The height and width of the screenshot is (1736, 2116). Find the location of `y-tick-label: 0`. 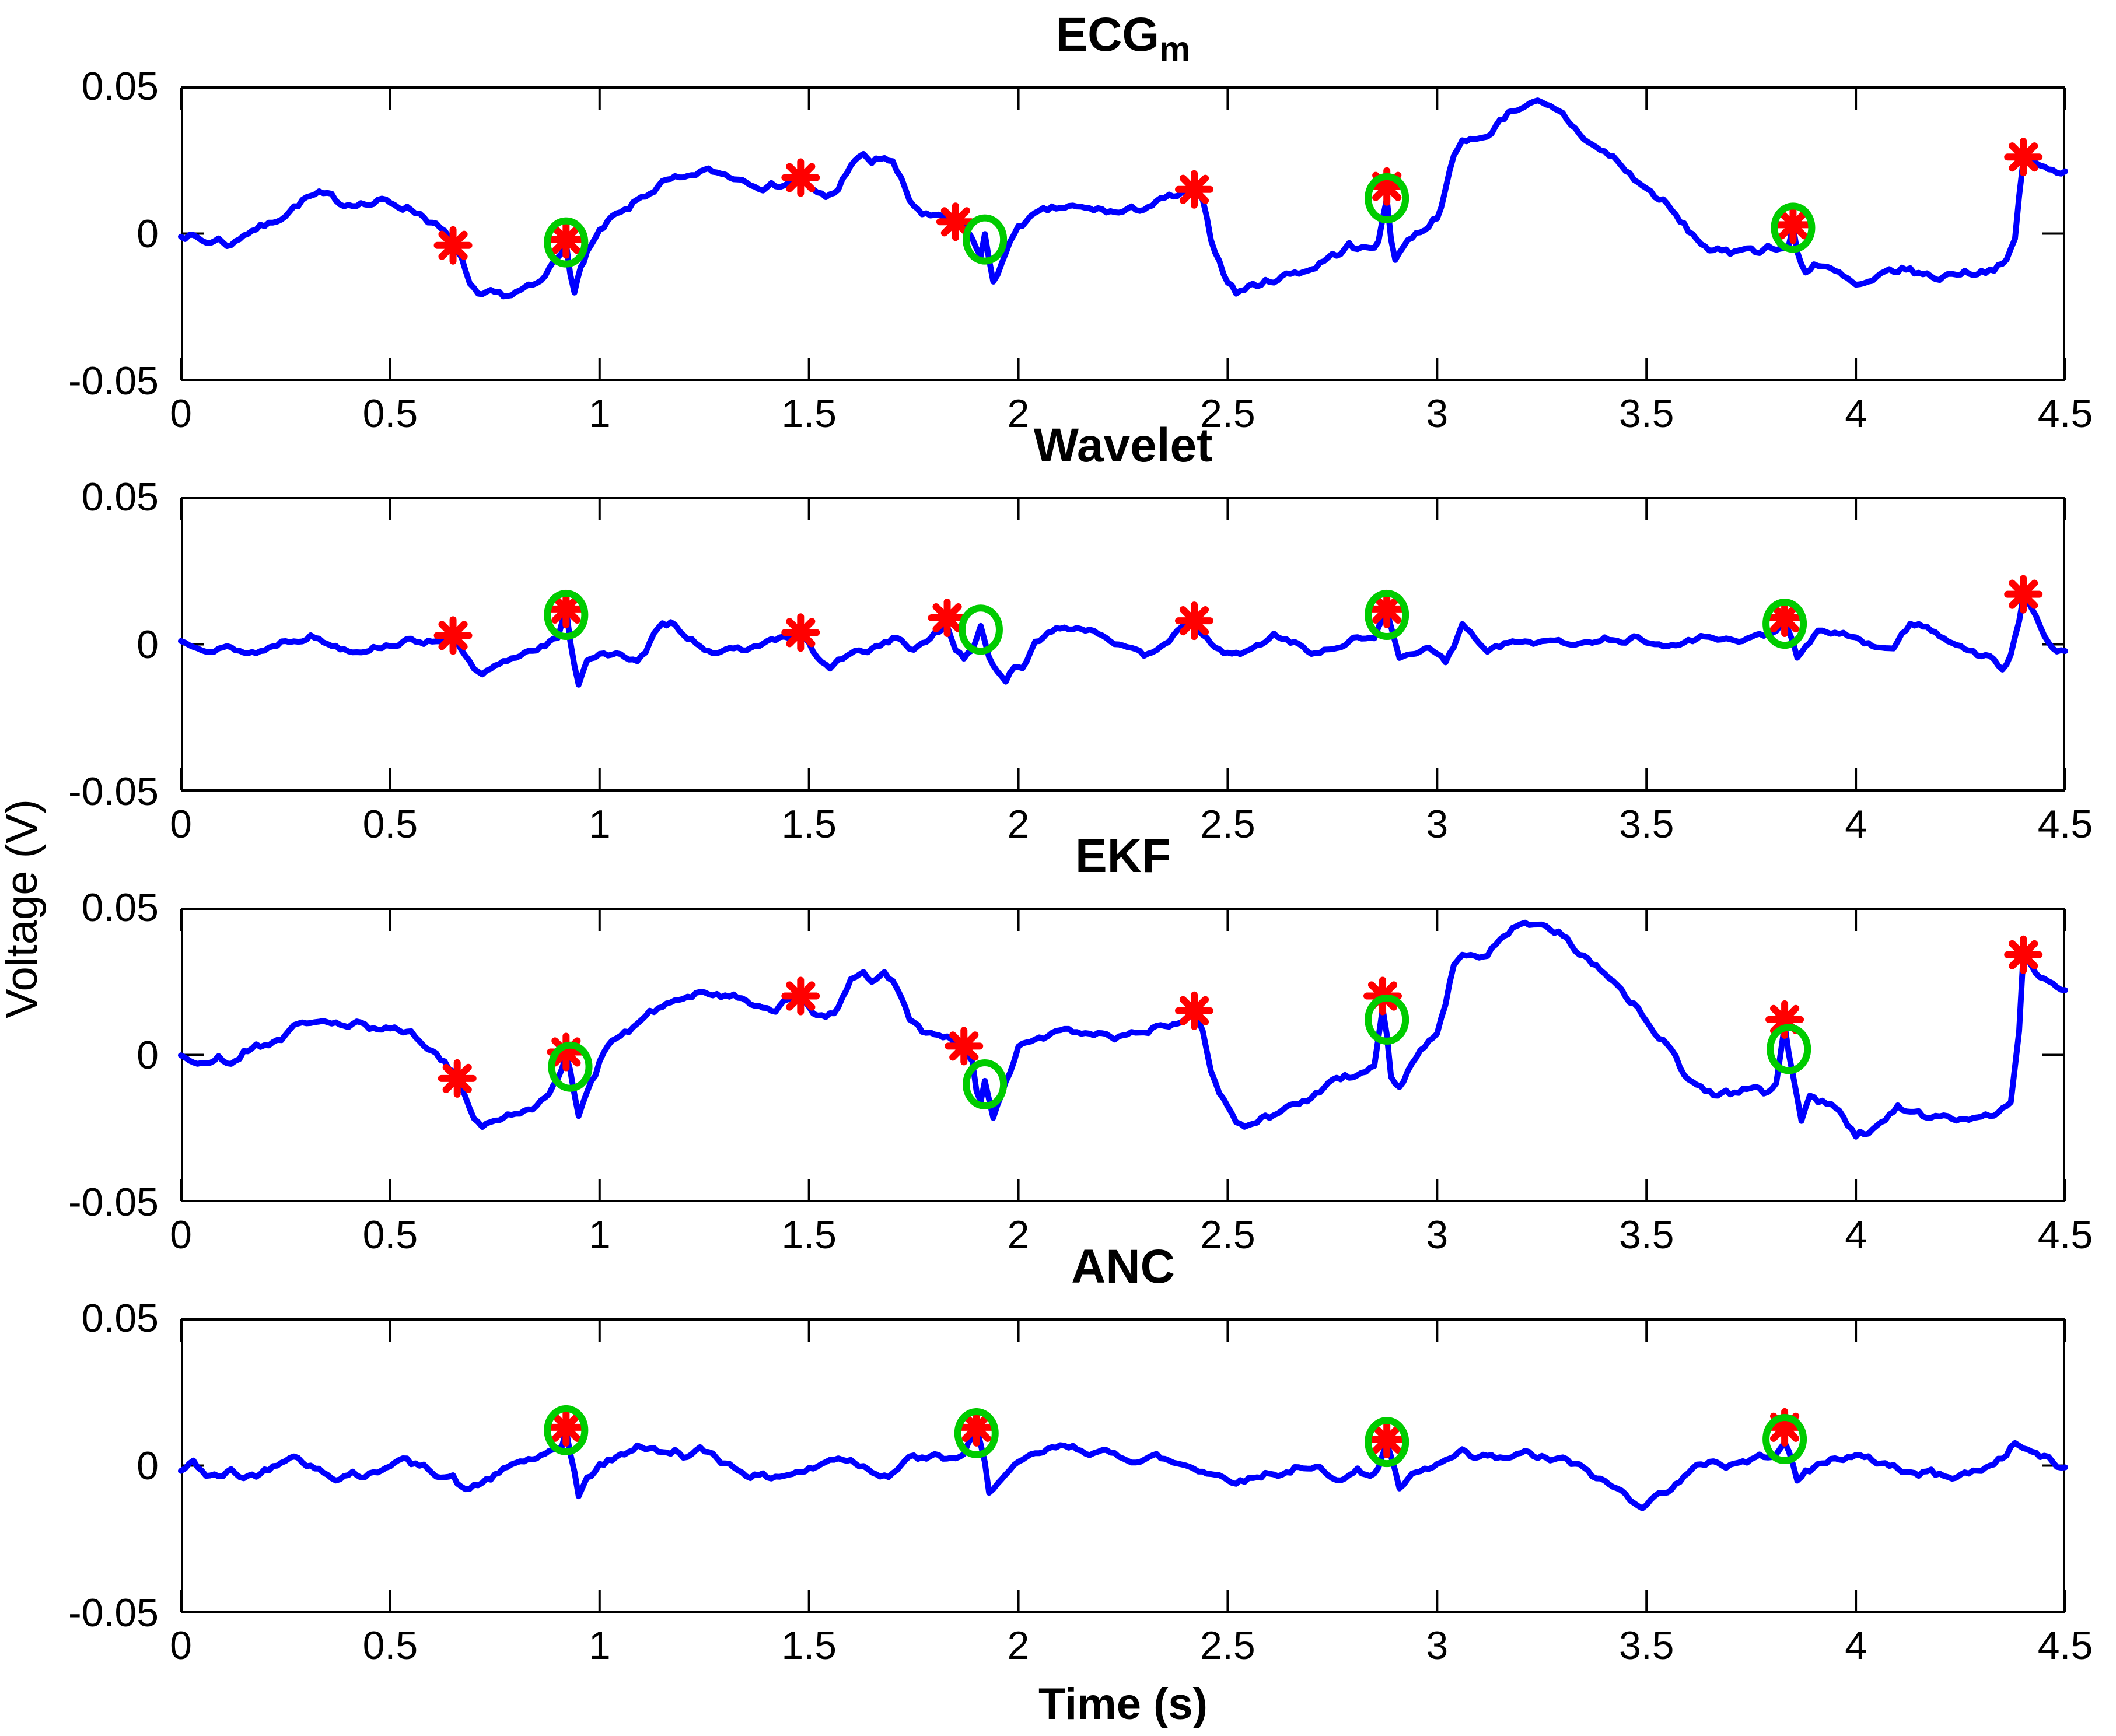

y-tick-label: 0 is located at coordinates (148, 645).